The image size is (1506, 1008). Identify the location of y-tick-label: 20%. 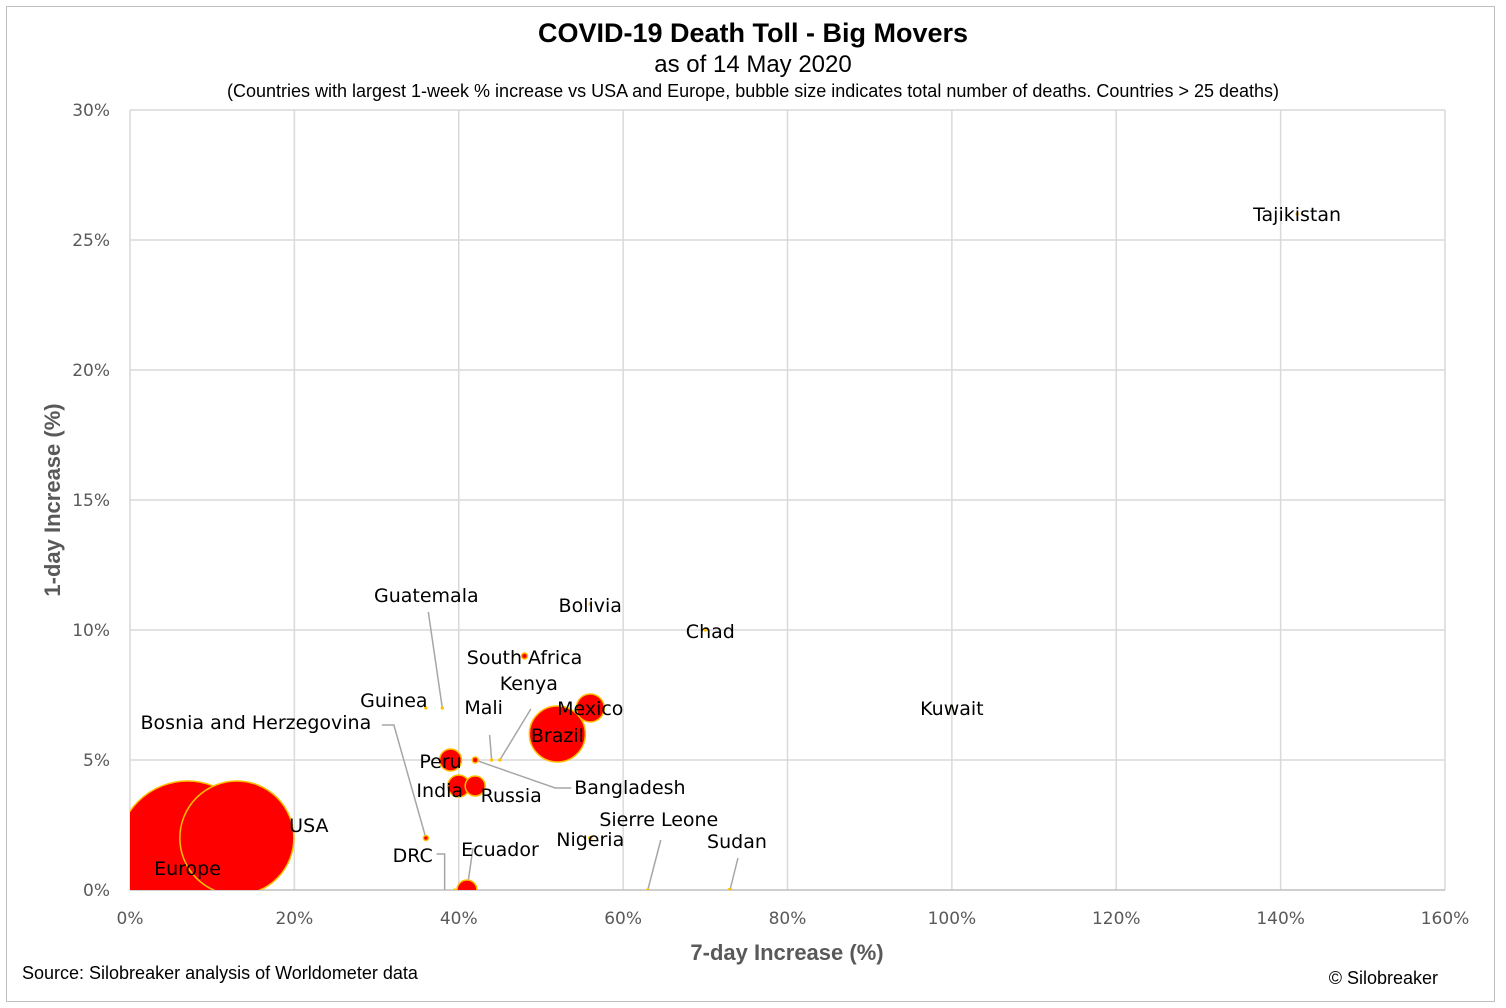
(91, 371).